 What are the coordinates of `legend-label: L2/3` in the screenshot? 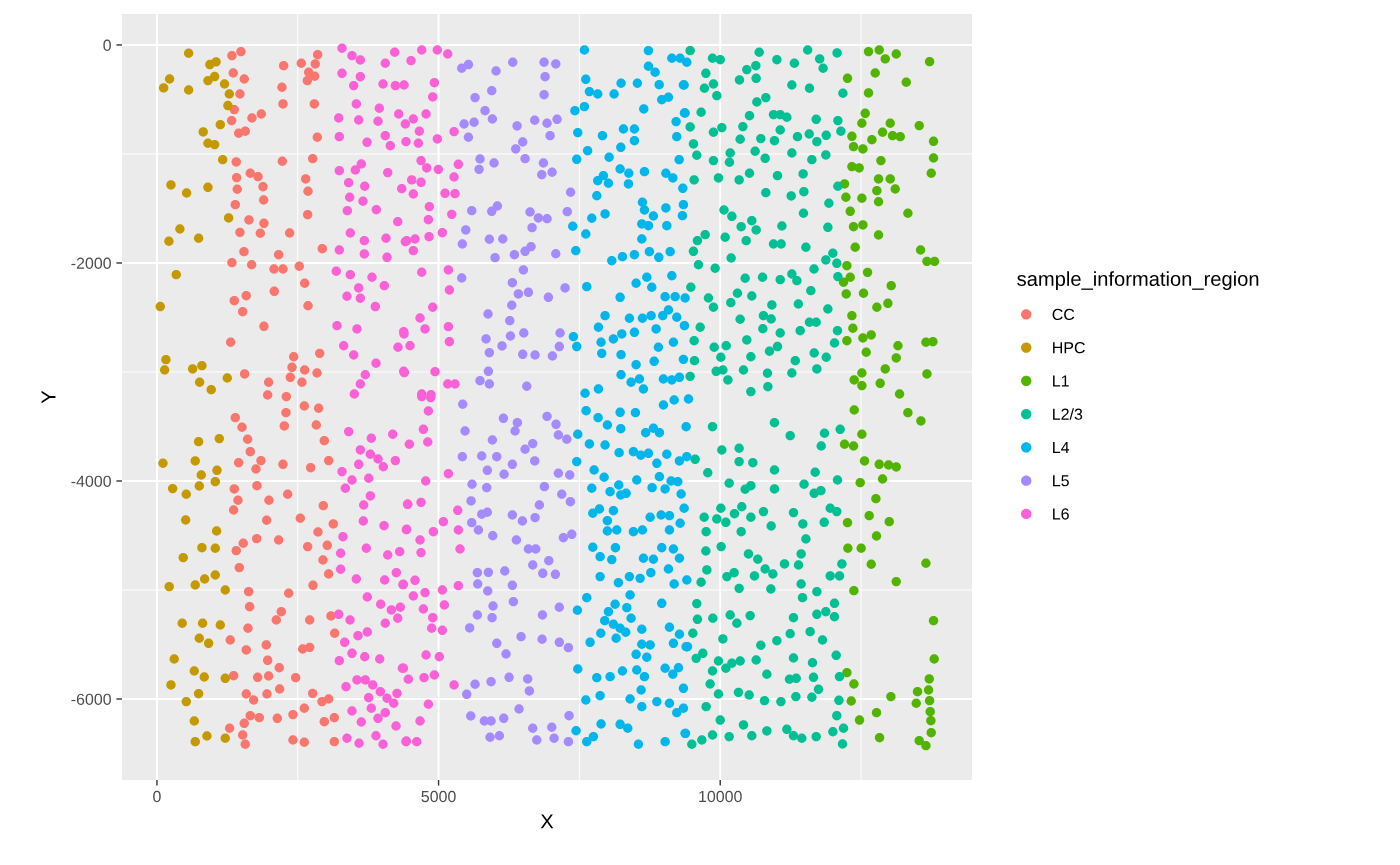 It's located at (1068, 414).